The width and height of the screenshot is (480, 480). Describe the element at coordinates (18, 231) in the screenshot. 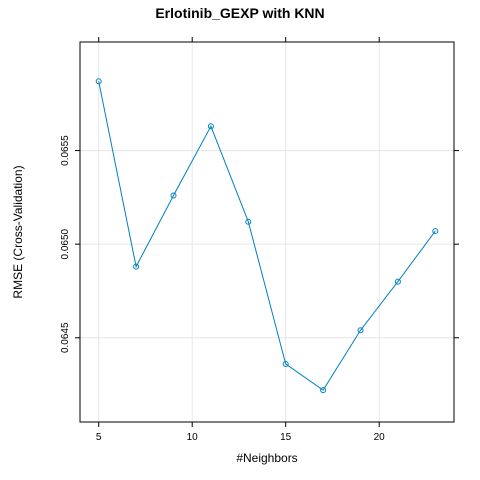

I see `y-axis-label: RMSE (Cross-Validation)` at that location.